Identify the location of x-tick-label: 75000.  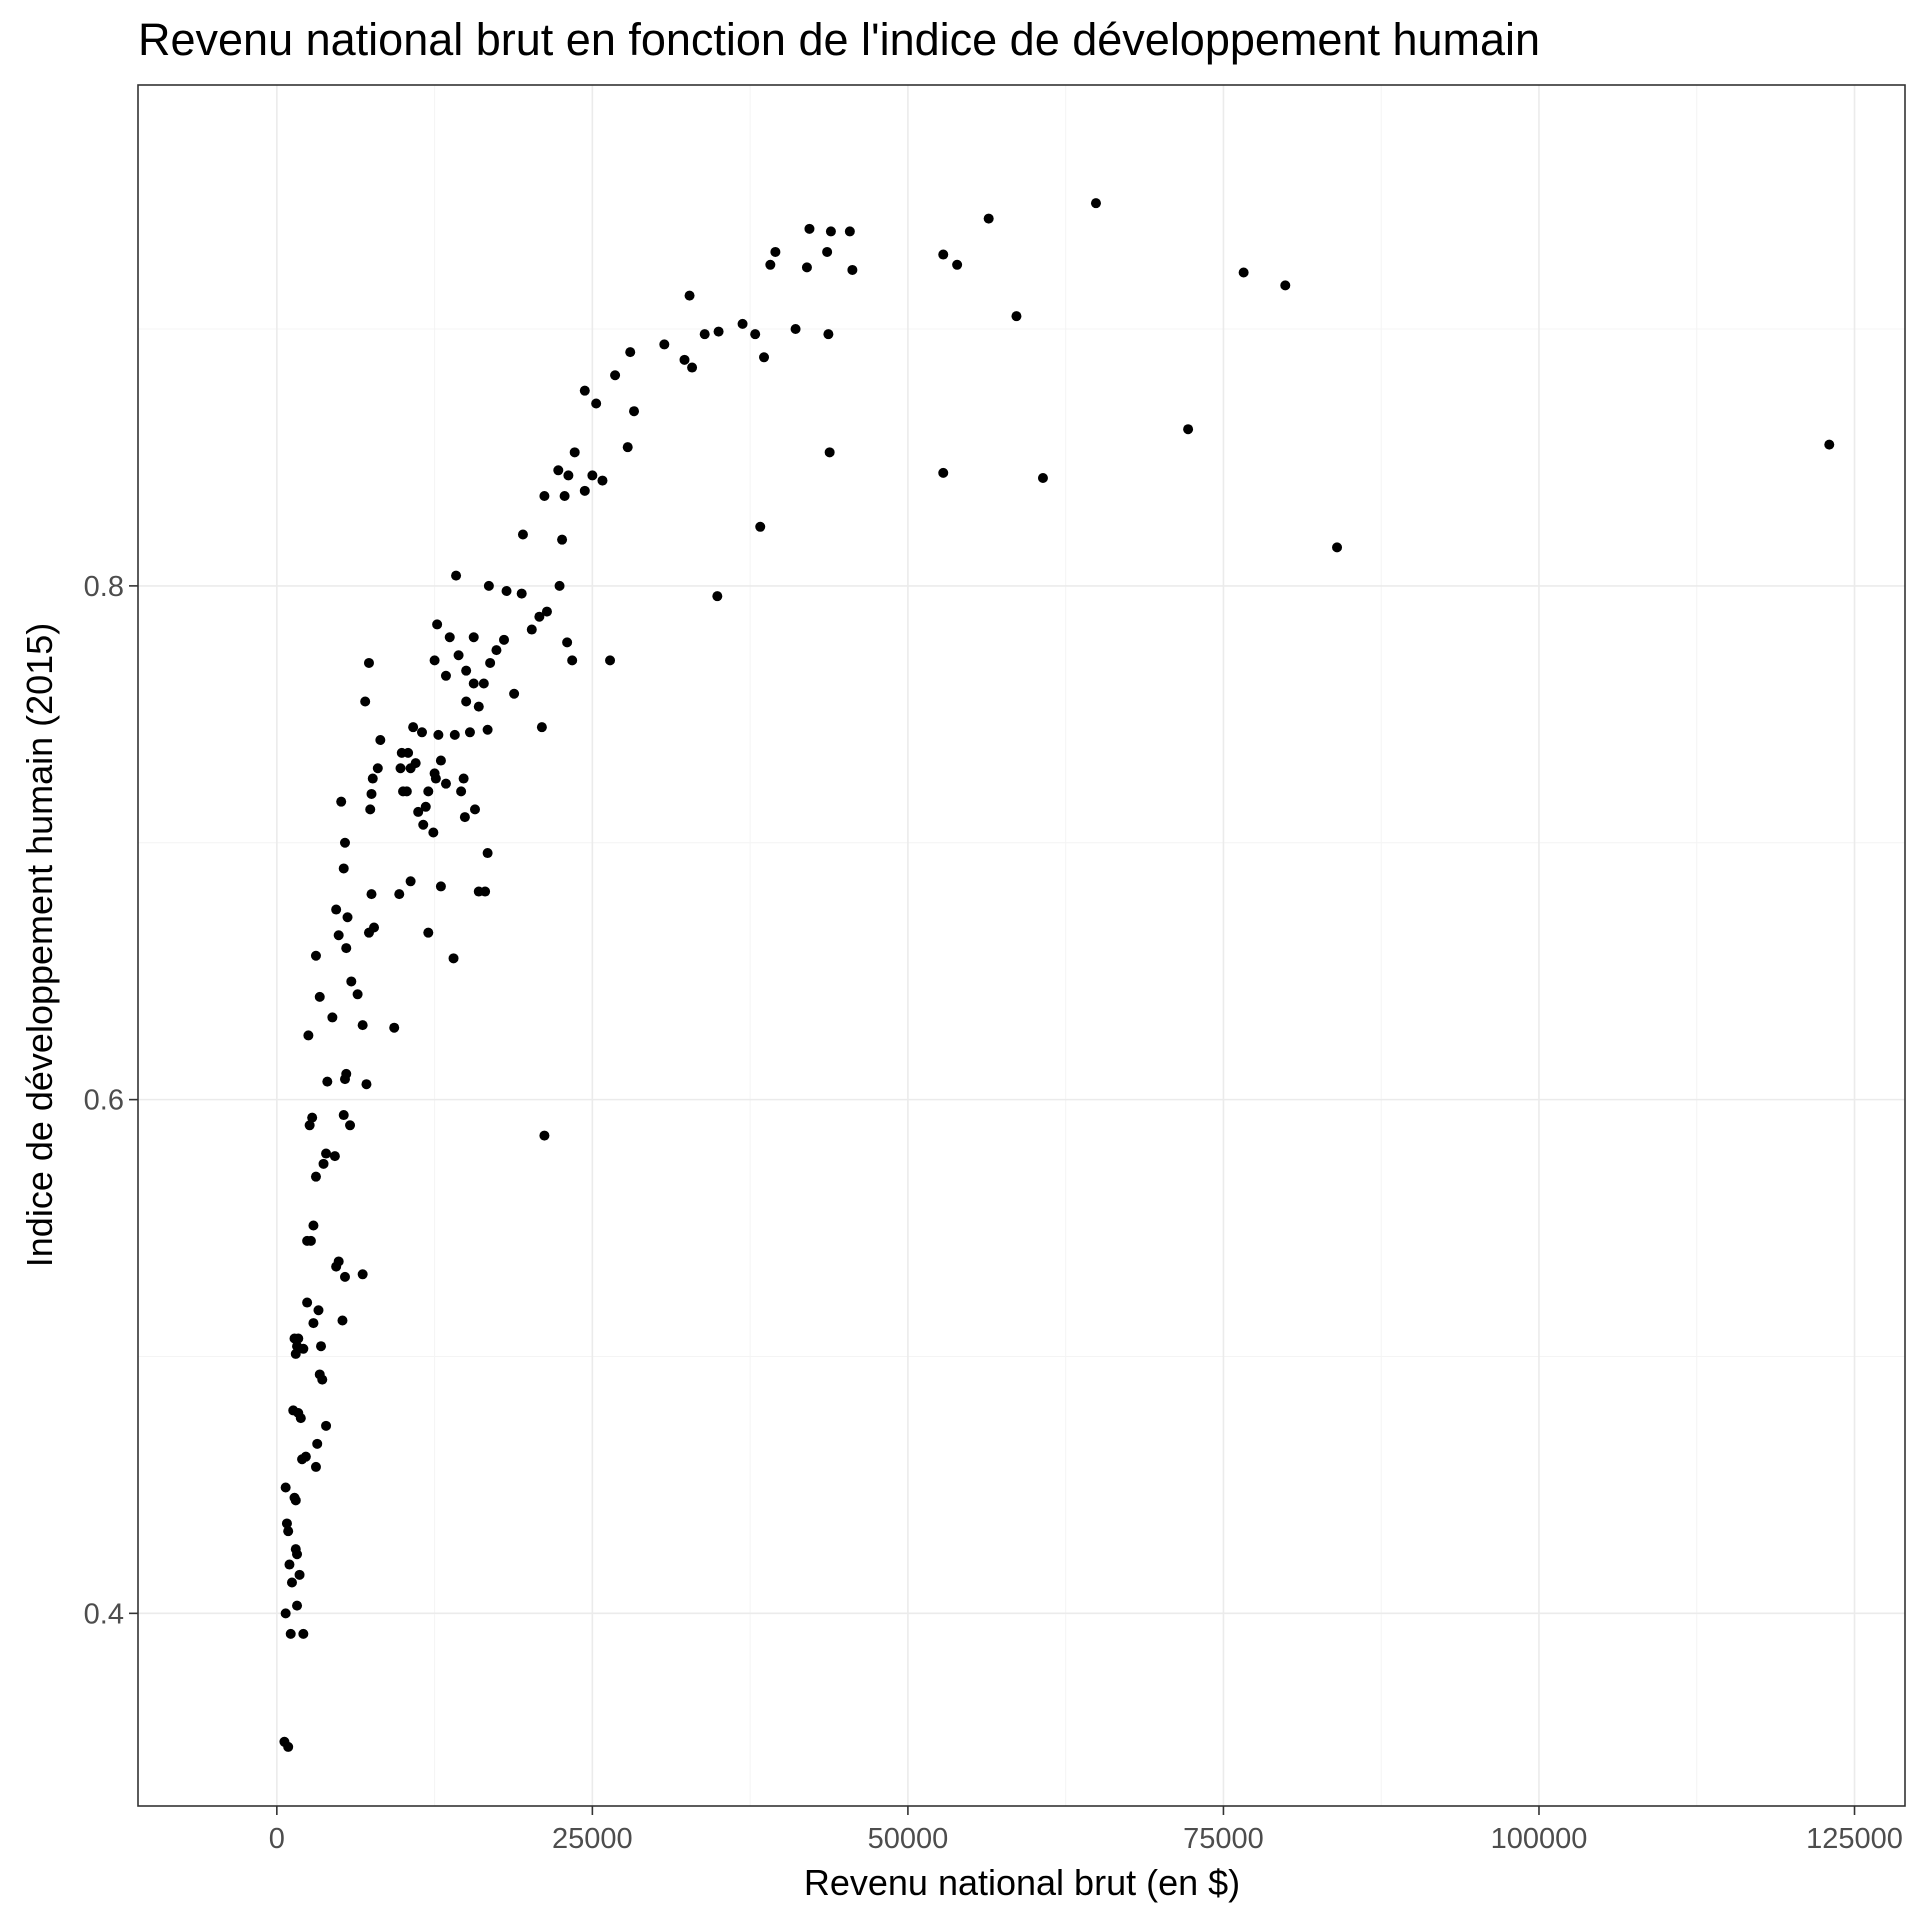
(1223, 1839).